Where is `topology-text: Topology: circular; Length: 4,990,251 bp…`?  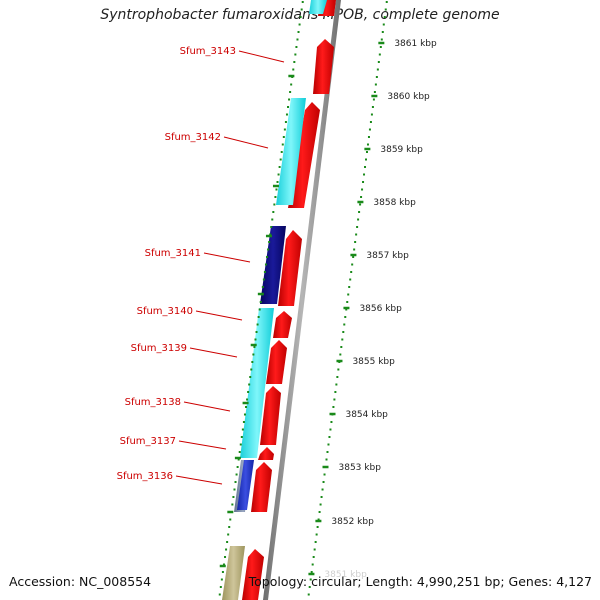 topology-text: Topology: circular; Length: 4,990,251 bp… is located at coordinates (420, 581).